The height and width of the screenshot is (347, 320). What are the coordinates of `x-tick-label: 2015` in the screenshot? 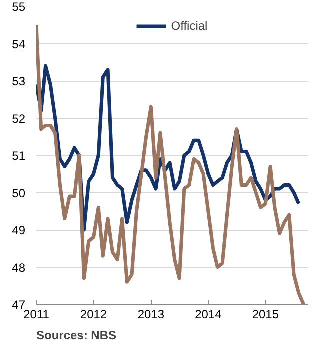 It's located at (266, 315).